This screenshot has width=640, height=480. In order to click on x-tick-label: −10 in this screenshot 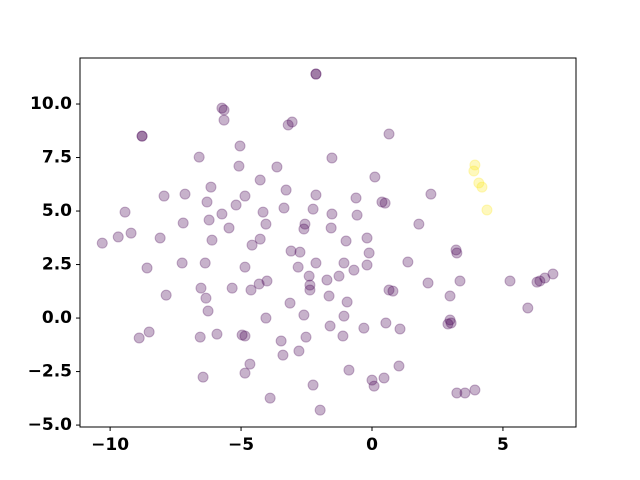, I will do `click(110, 445)`.